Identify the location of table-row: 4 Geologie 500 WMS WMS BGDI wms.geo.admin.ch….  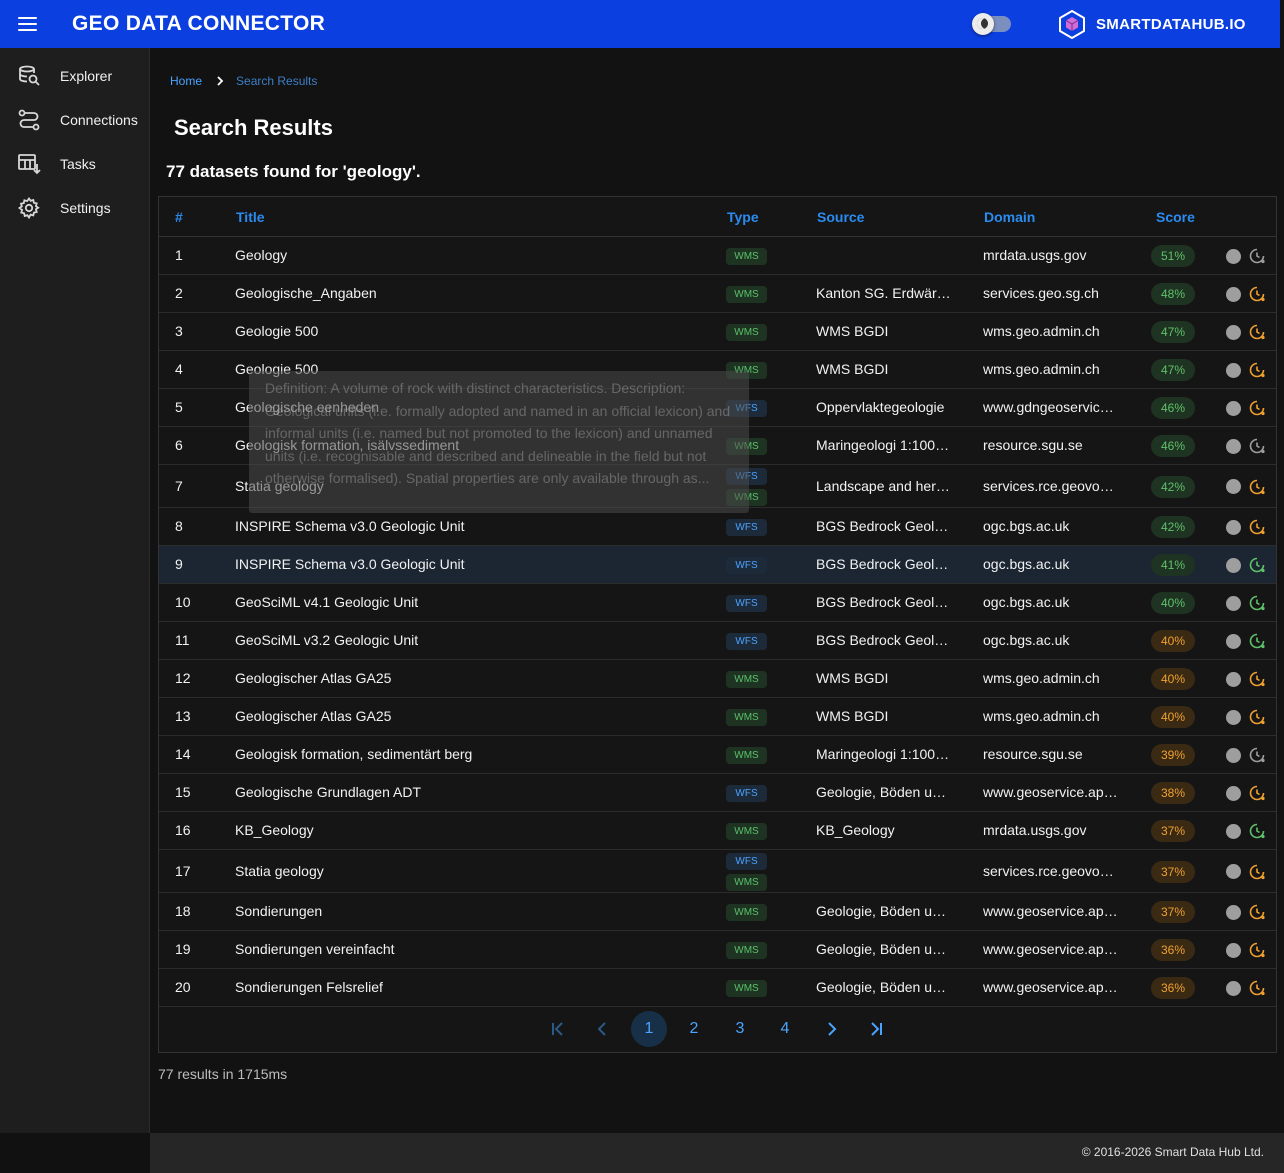
(717, 370).